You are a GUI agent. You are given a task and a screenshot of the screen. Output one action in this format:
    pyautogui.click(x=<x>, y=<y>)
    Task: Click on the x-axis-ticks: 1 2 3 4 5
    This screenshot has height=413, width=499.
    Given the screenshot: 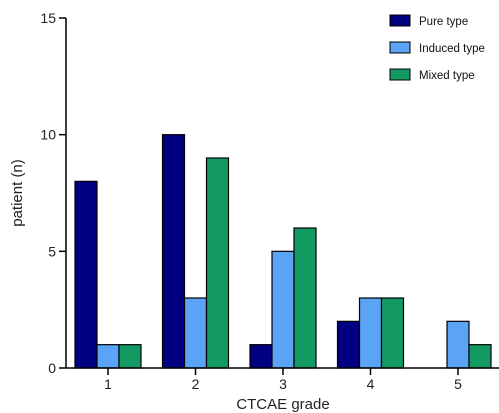 What is the action you would take?
    pyautogui.click(x=283, y=380)
    